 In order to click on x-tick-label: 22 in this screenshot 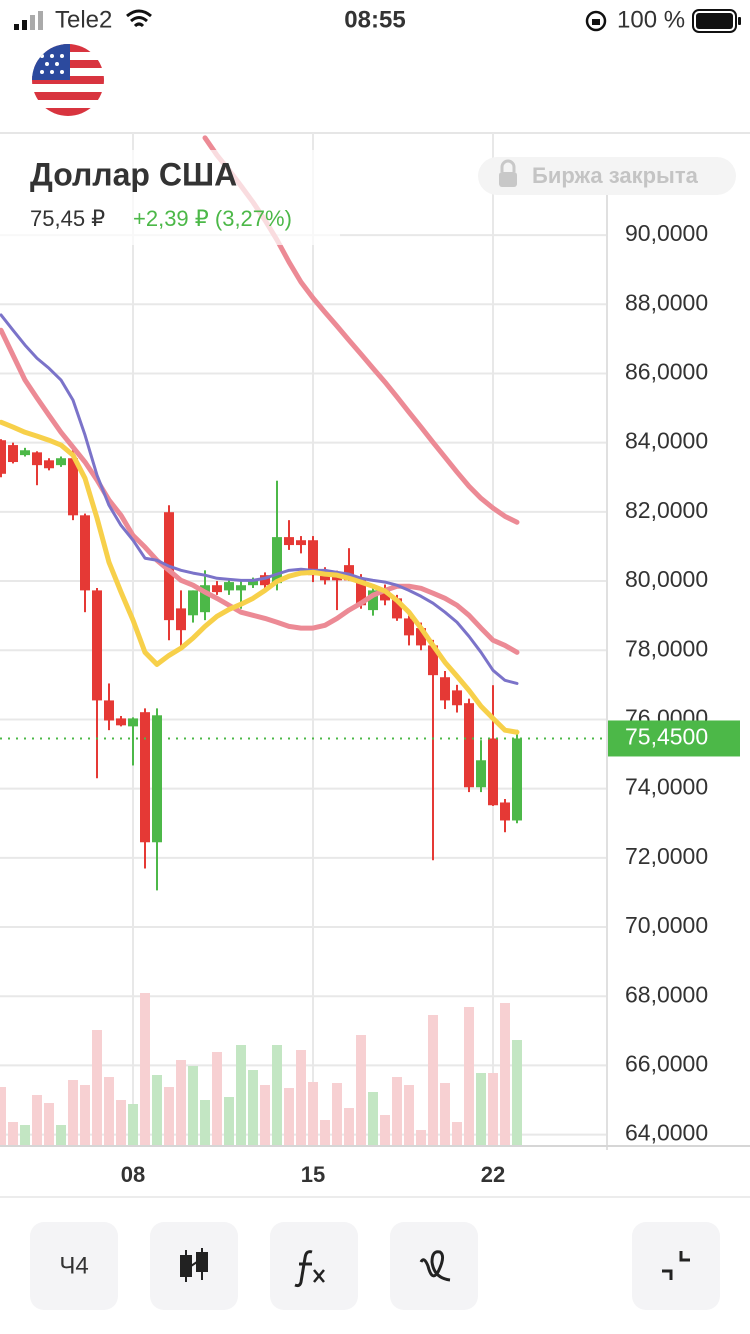, I will do `click(493, 1174)`.